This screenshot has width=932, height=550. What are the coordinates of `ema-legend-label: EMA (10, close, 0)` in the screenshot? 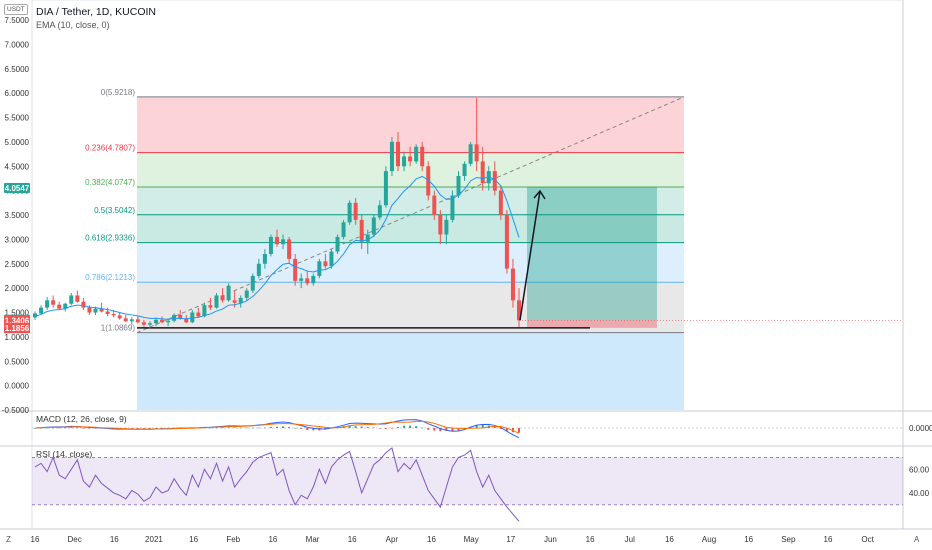 It's located at (73, 25).